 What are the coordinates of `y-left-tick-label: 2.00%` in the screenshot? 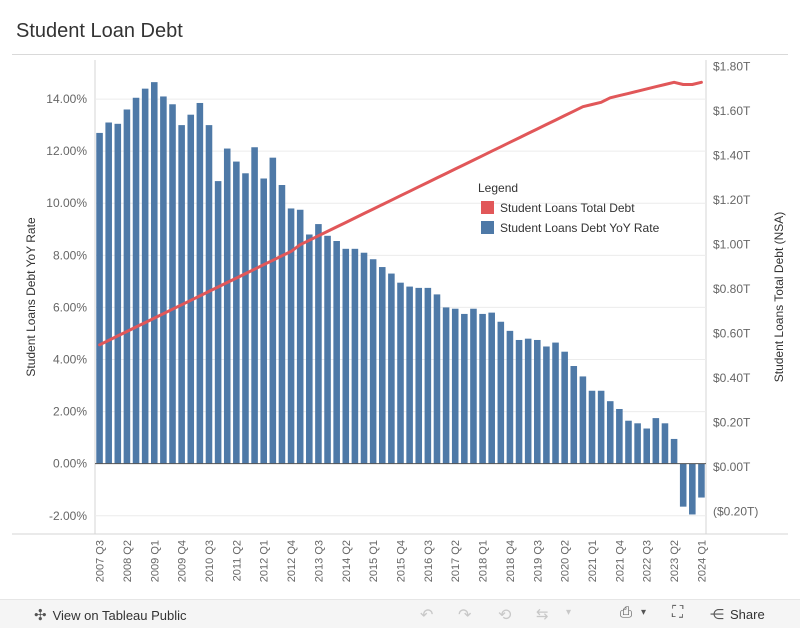 It's located at (70, 412).